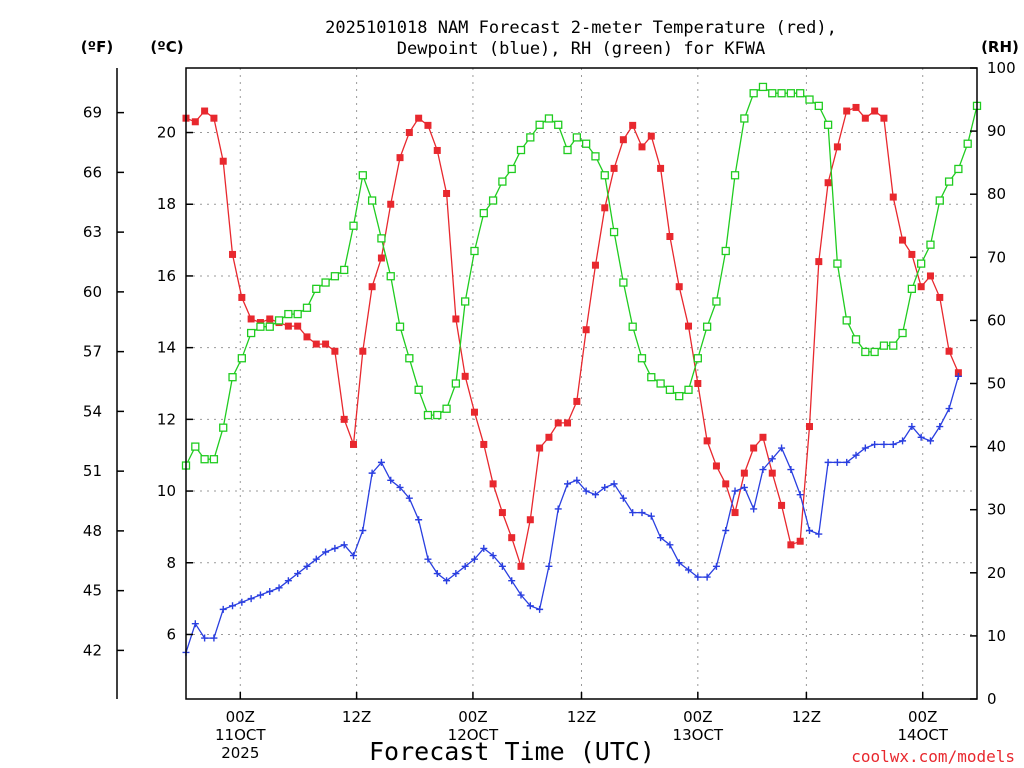  I want to click on celsius-axis: 6 8 10 12 14 16 18 20, so click(175, 383).